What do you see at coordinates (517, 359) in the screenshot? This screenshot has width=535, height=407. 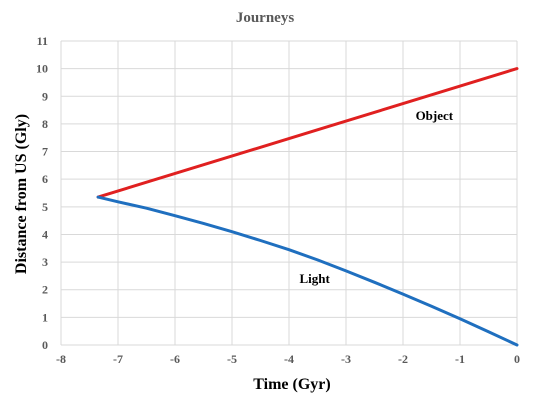 I see `x-tick-label: 0` at bounding box center [517, 359].